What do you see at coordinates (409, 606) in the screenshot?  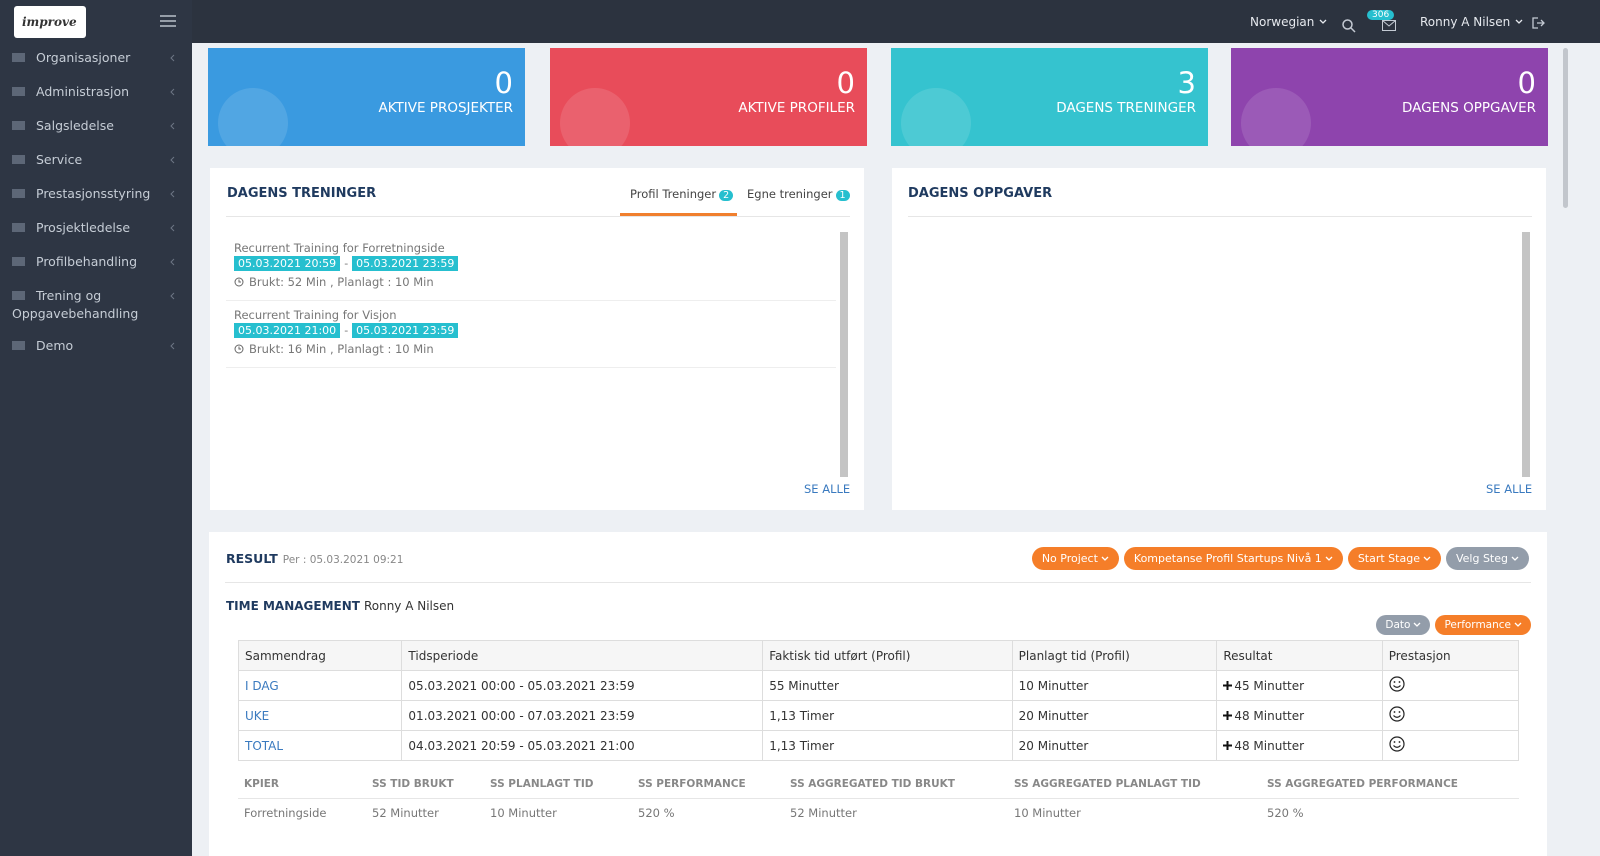 I see `section-user: Ronny A Nilsen` at bounding box center [409, 606].